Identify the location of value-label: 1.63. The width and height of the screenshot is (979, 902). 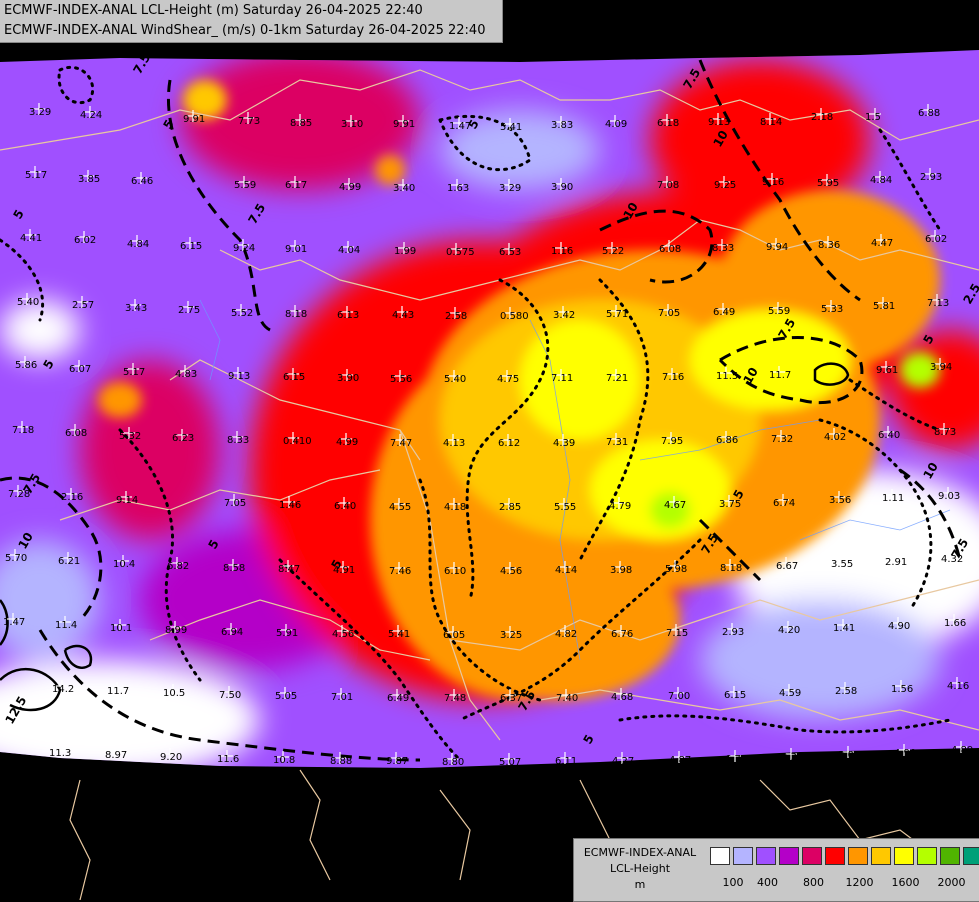
(458, 188).